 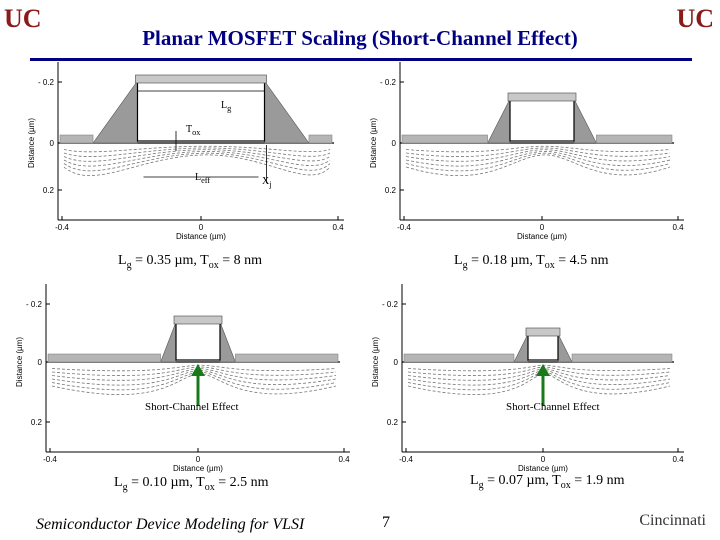 What do you see at coordinates (695, 18) in the screenshot?
I see `uc-logo-right: UC` at bounding box center [695, 18].